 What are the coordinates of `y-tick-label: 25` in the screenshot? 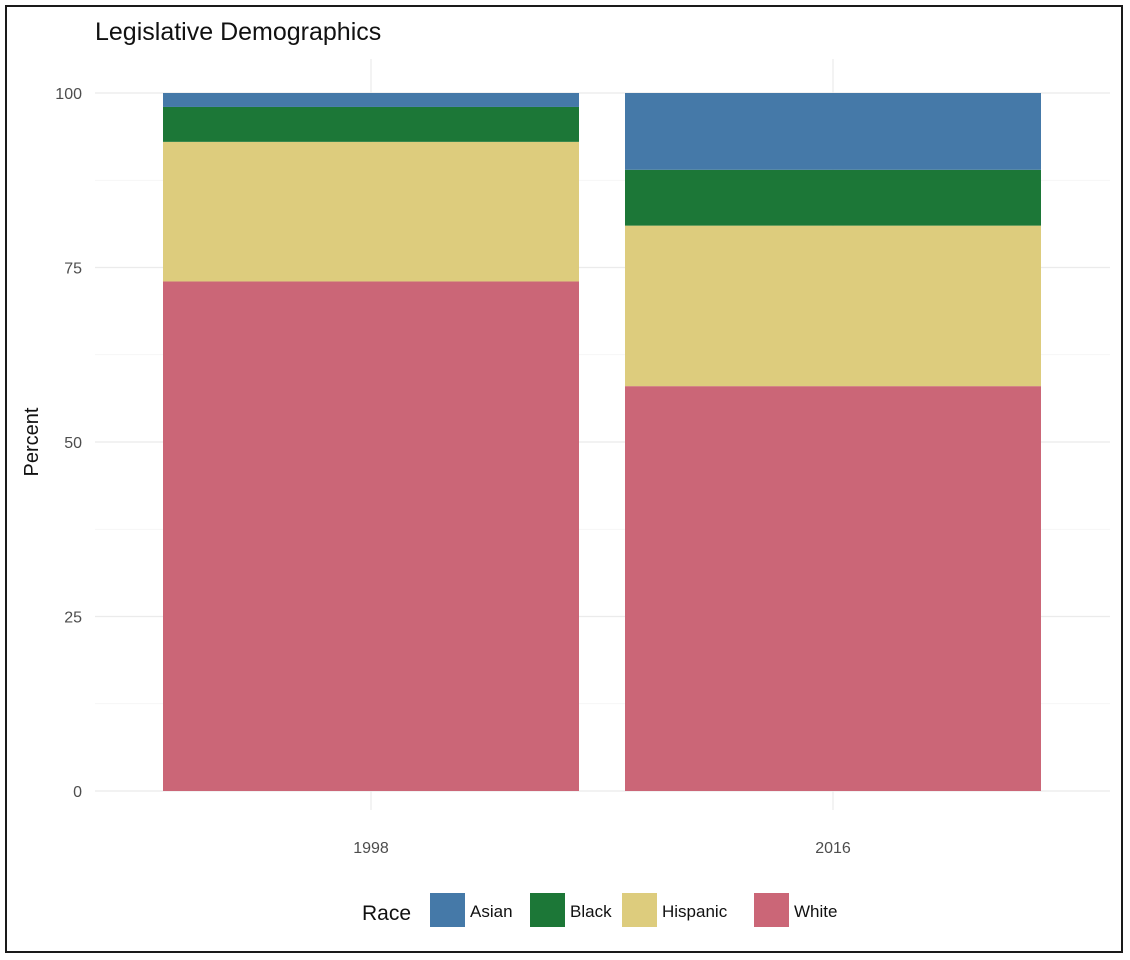 It's located at (73, 618).